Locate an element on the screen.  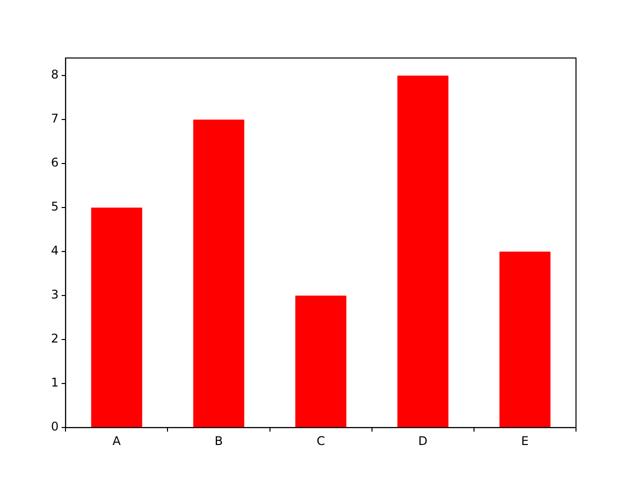
y-tick-label: 6 is located at coordinates (54, 163).